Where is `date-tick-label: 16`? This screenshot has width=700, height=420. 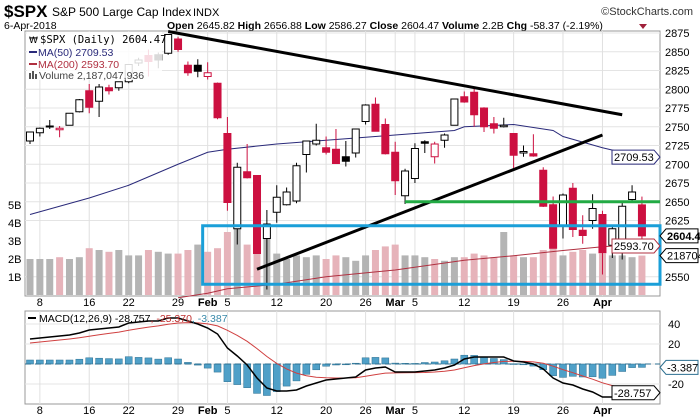
date-tick-label: 16 is located at coordinates (89, 303).